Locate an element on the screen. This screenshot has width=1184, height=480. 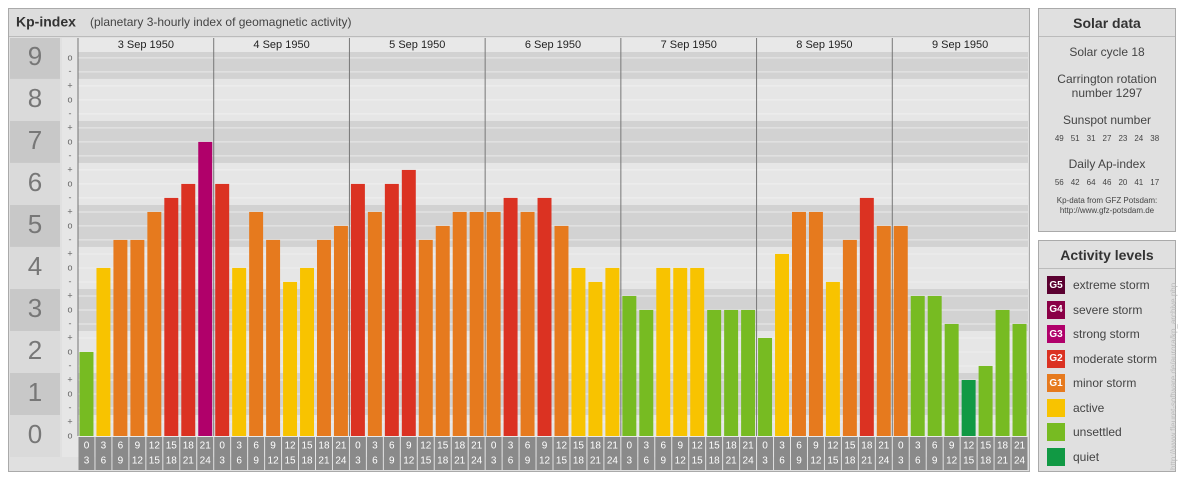
y-tick-label: 8 is located at coordinates (35, 98).